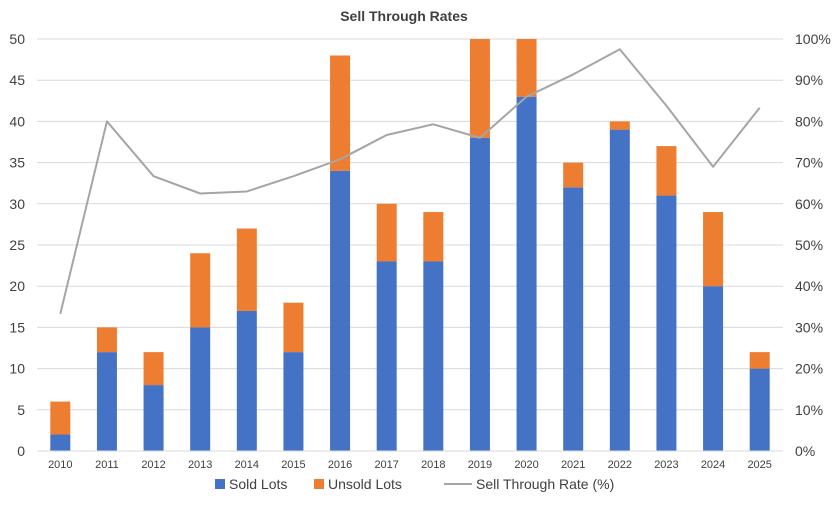 The width and height of the screenshot is (838, 509). What do you see at coordinates (666, 465) in the screenshot?
I see `x-tick-label: 2023` at bounding box center [666, 465].